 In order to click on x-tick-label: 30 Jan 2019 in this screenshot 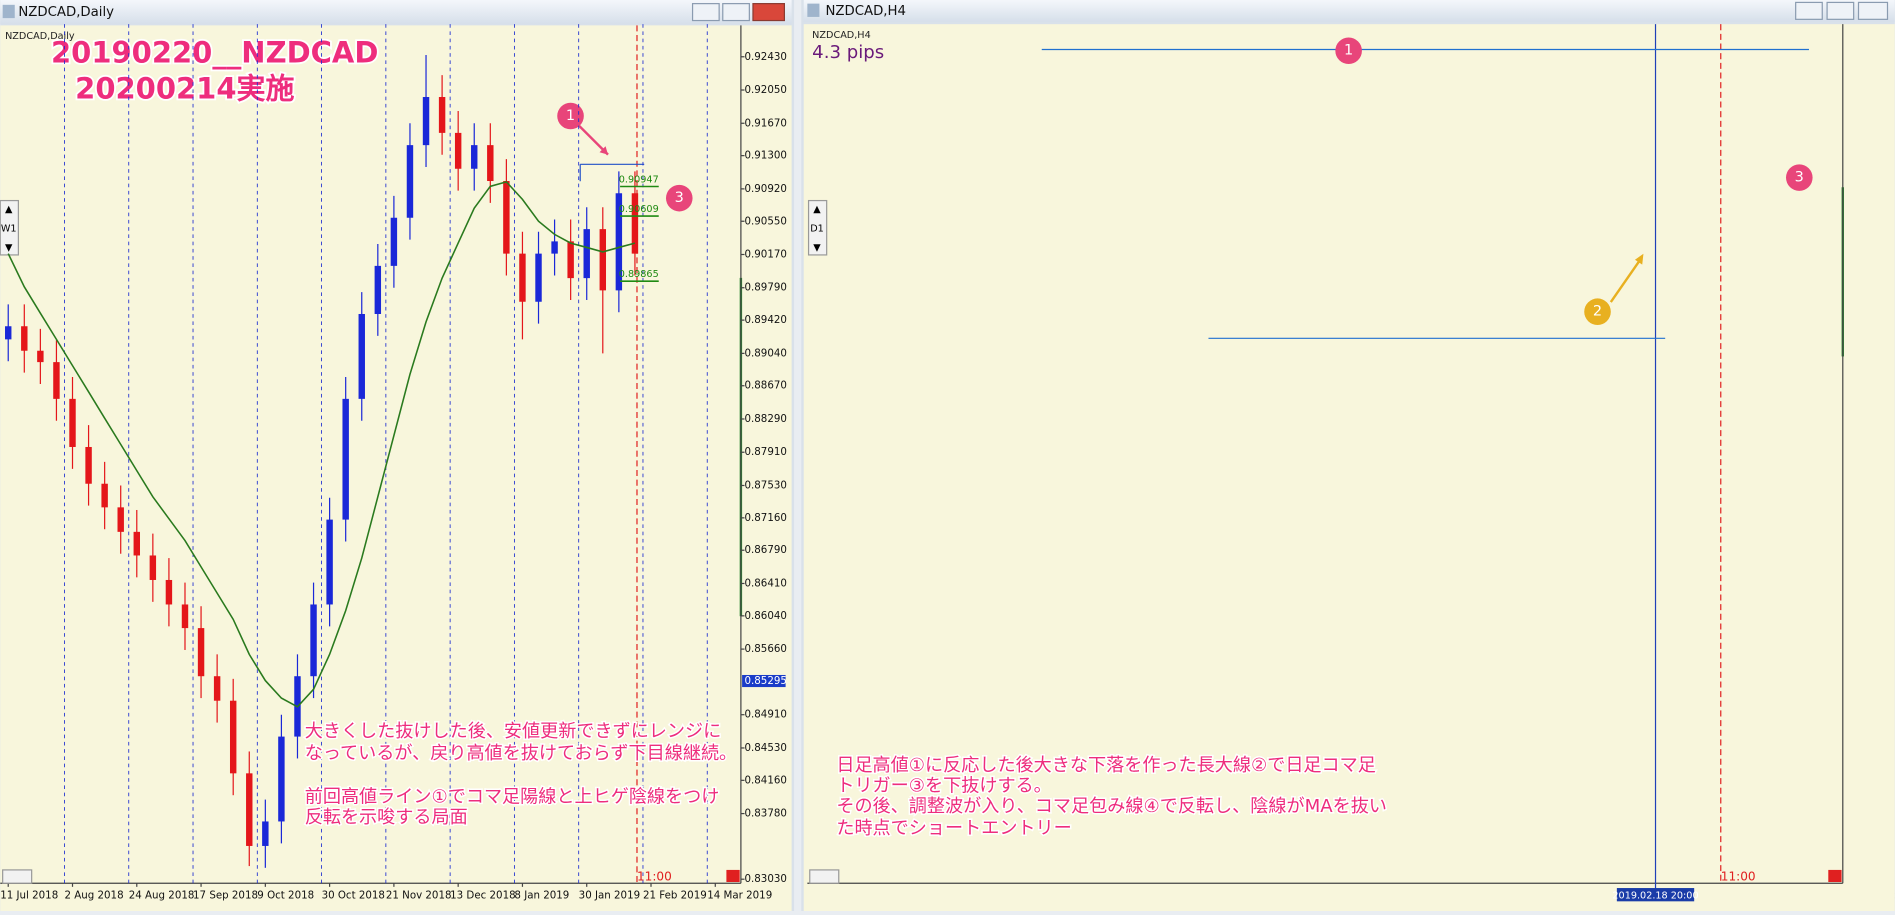, I will do `click(609, 895)`.